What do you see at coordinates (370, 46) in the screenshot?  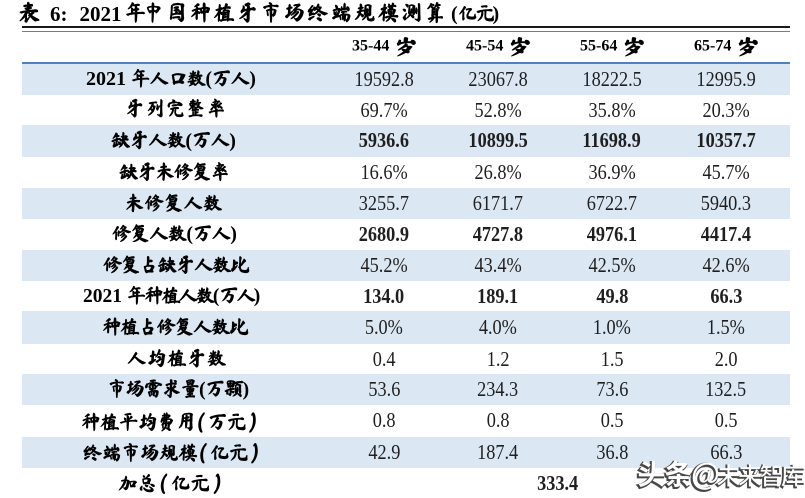 I see `svg-text: 35-44` at bounding box center [370, 46].